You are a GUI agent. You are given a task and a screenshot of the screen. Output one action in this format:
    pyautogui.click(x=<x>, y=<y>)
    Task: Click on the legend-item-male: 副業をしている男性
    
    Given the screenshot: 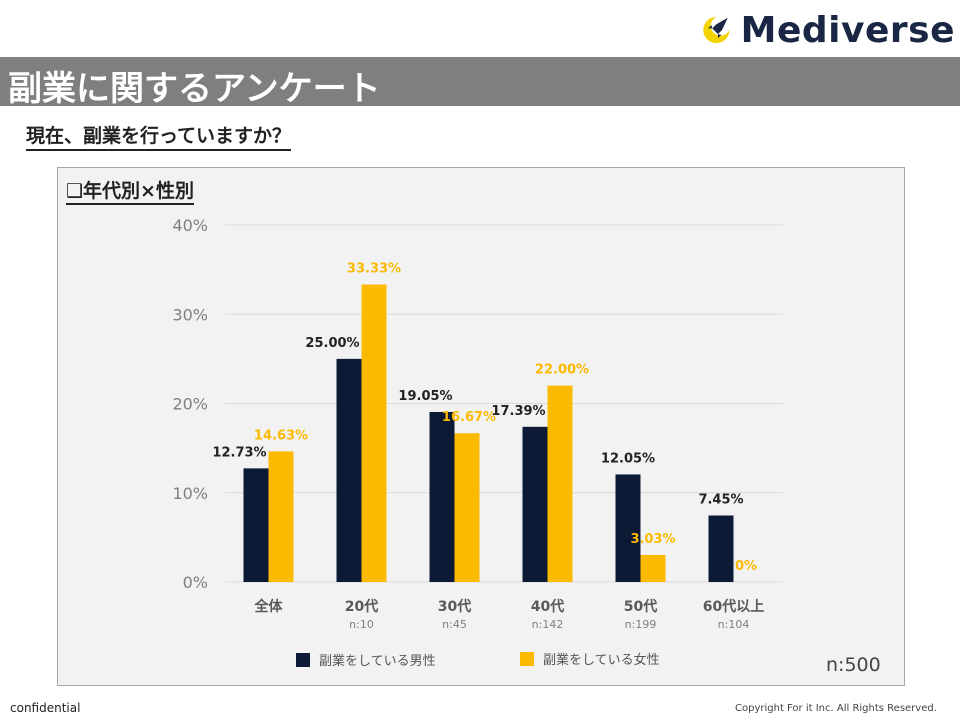 What is the action you would take?
    pyautogui.click(x=366, y=659)
    